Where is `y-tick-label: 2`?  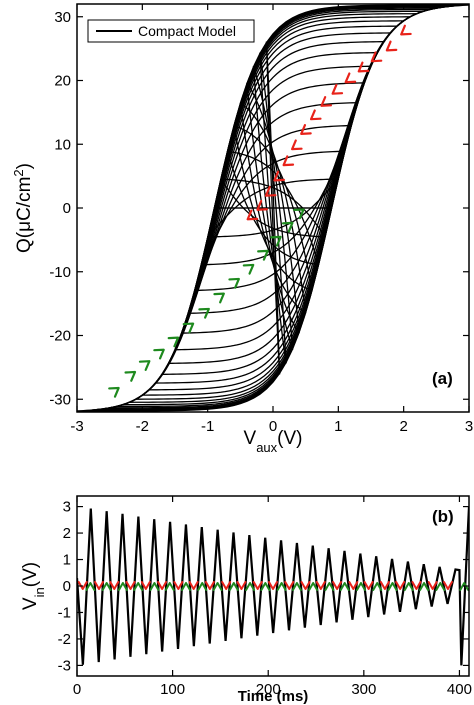 y-tick-label: 2 is located at coordinates (67, 533).